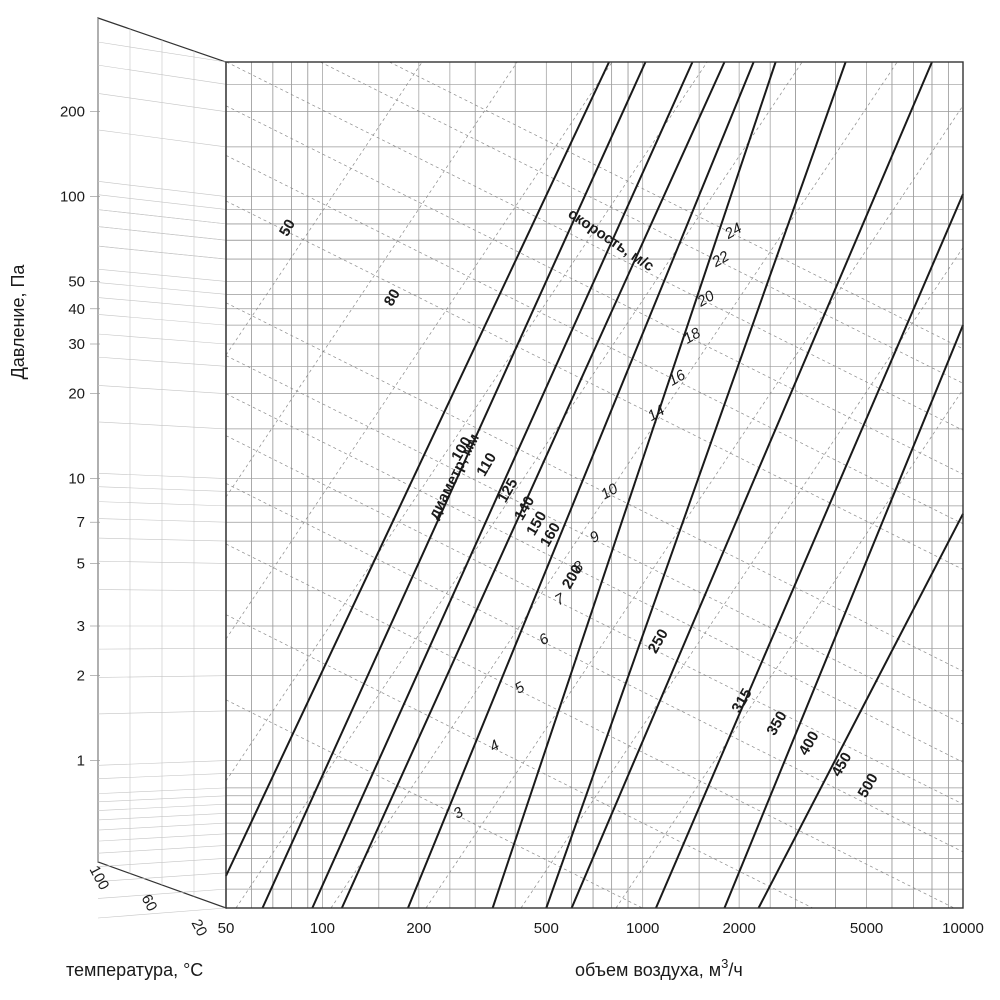 The width and height of the screenshot is (1000, 1000). Describe the element at coordinates (76, 309) in the screenshot. I see `y-tick-label: 40` at that location.